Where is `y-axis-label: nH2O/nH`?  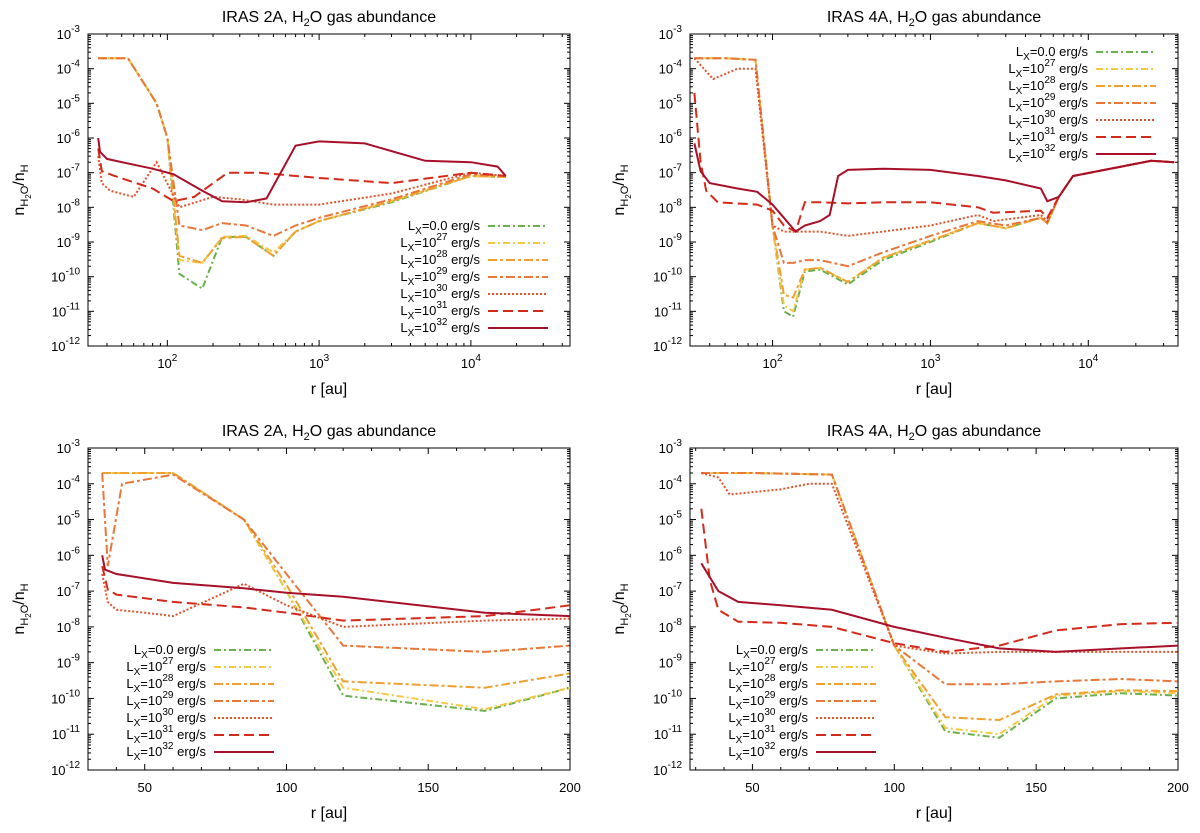
y-axis-label: nH2O/nH is located at coordinates (22, 608).